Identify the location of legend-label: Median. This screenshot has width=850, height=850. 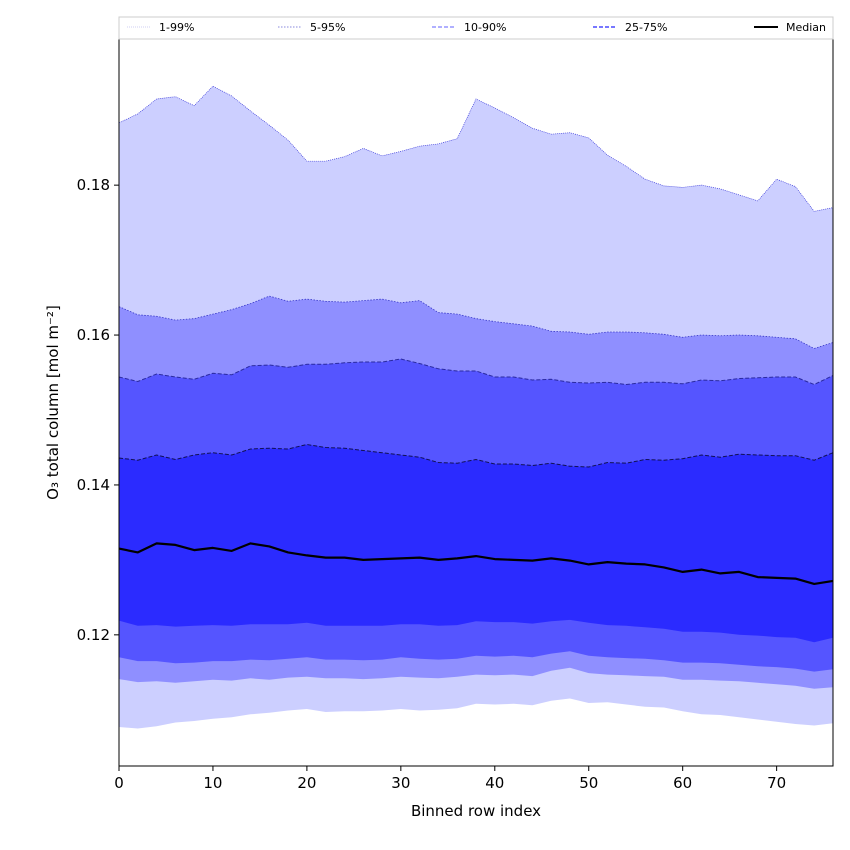
(806, 27).